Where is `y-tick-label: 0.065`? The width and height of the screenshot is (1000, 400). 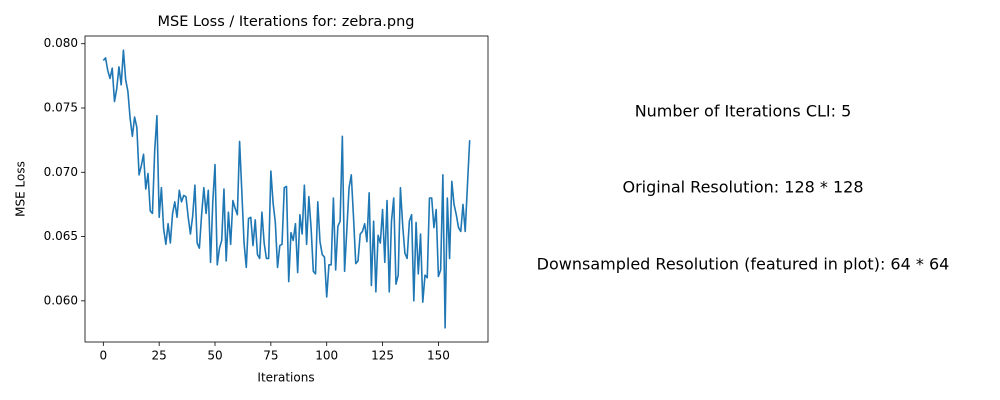 y-tick-label: 0.065 is located at coordinates (61, 236).